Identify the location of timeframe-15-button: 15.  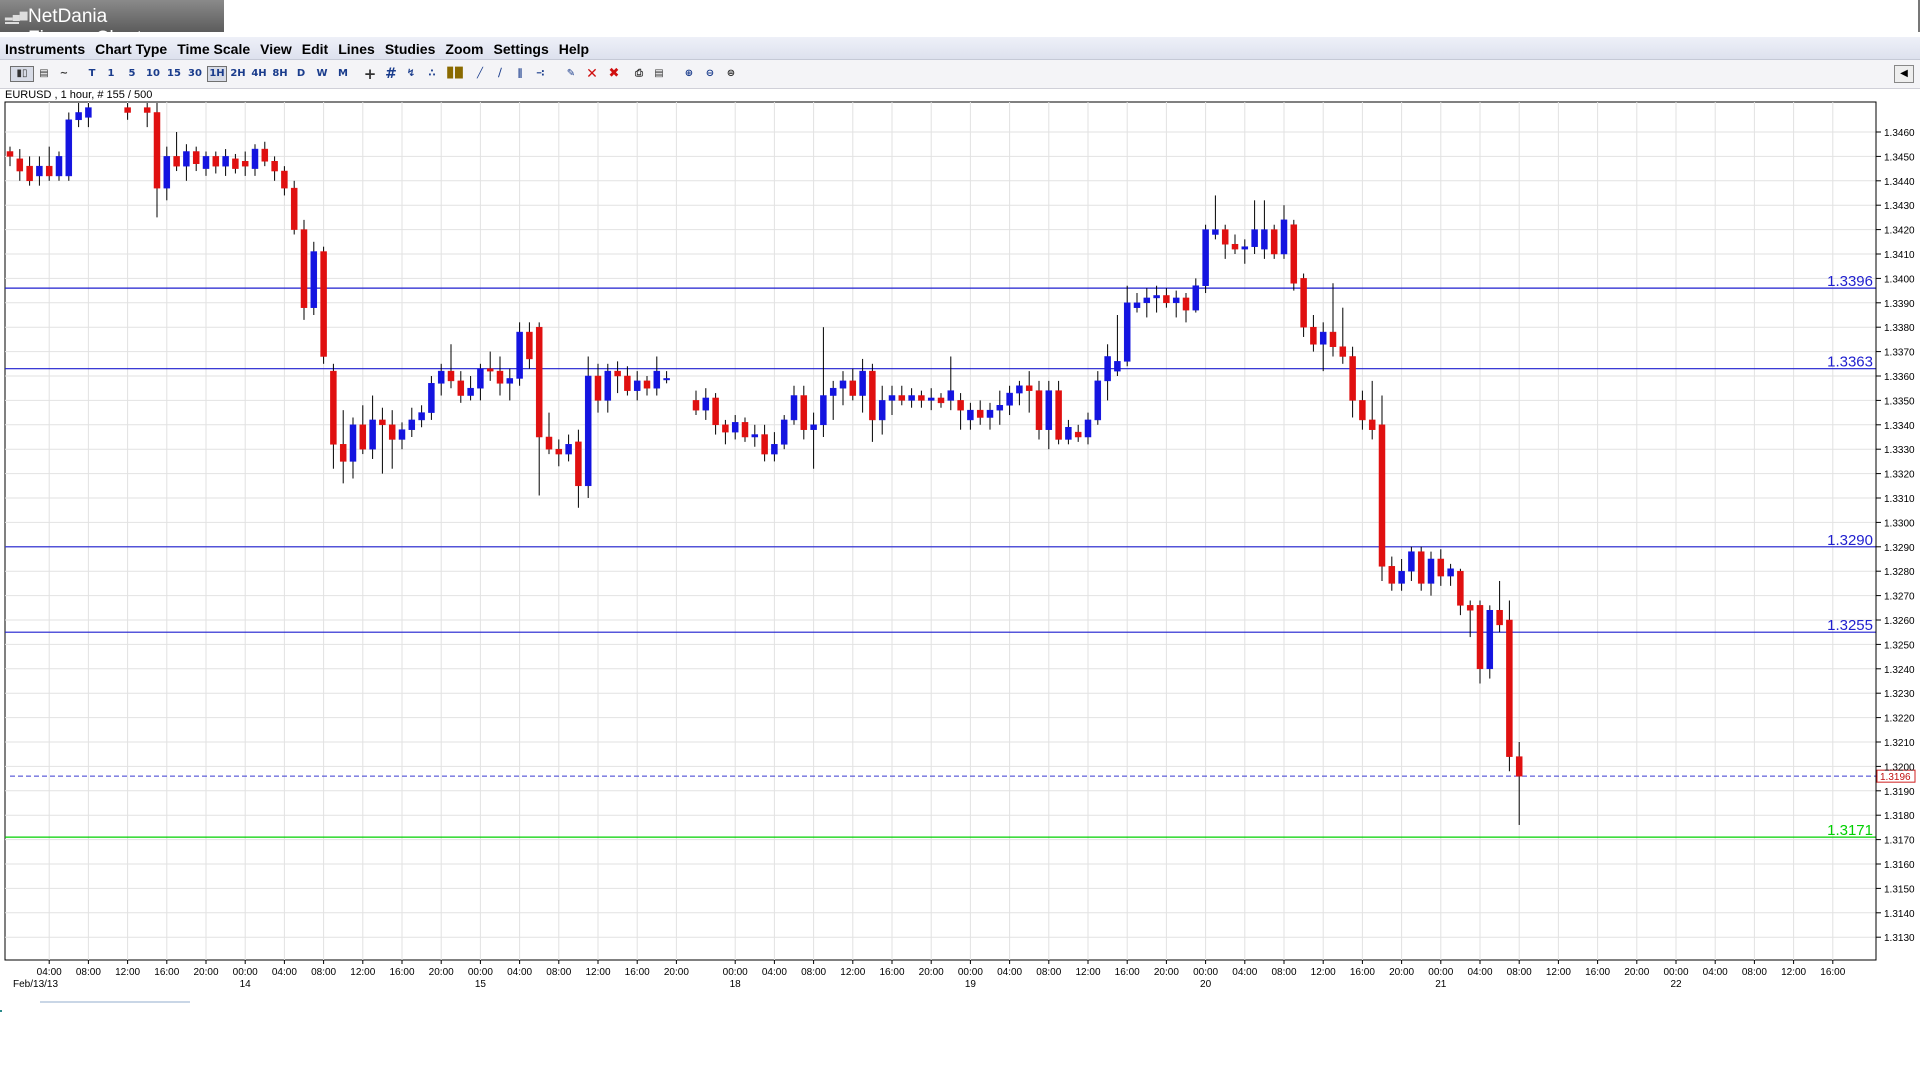
(174, 73).